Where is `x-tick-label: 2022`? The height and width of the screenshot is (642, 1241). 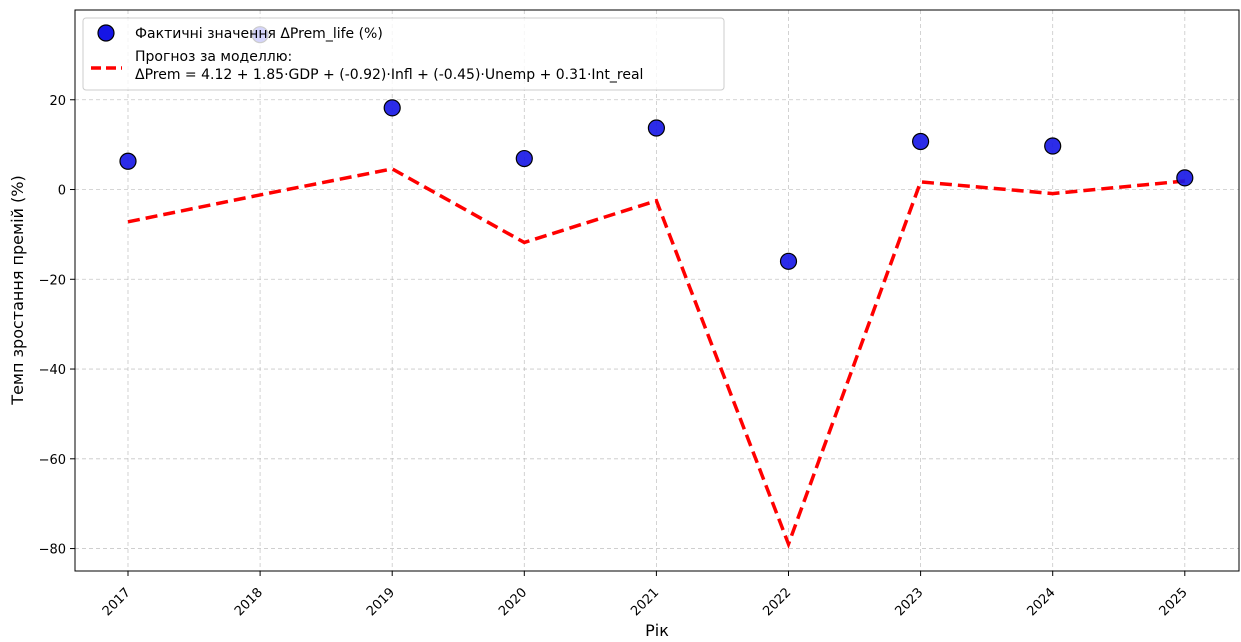 x-tick-label: 2022 is located at coordinates (777, 602).